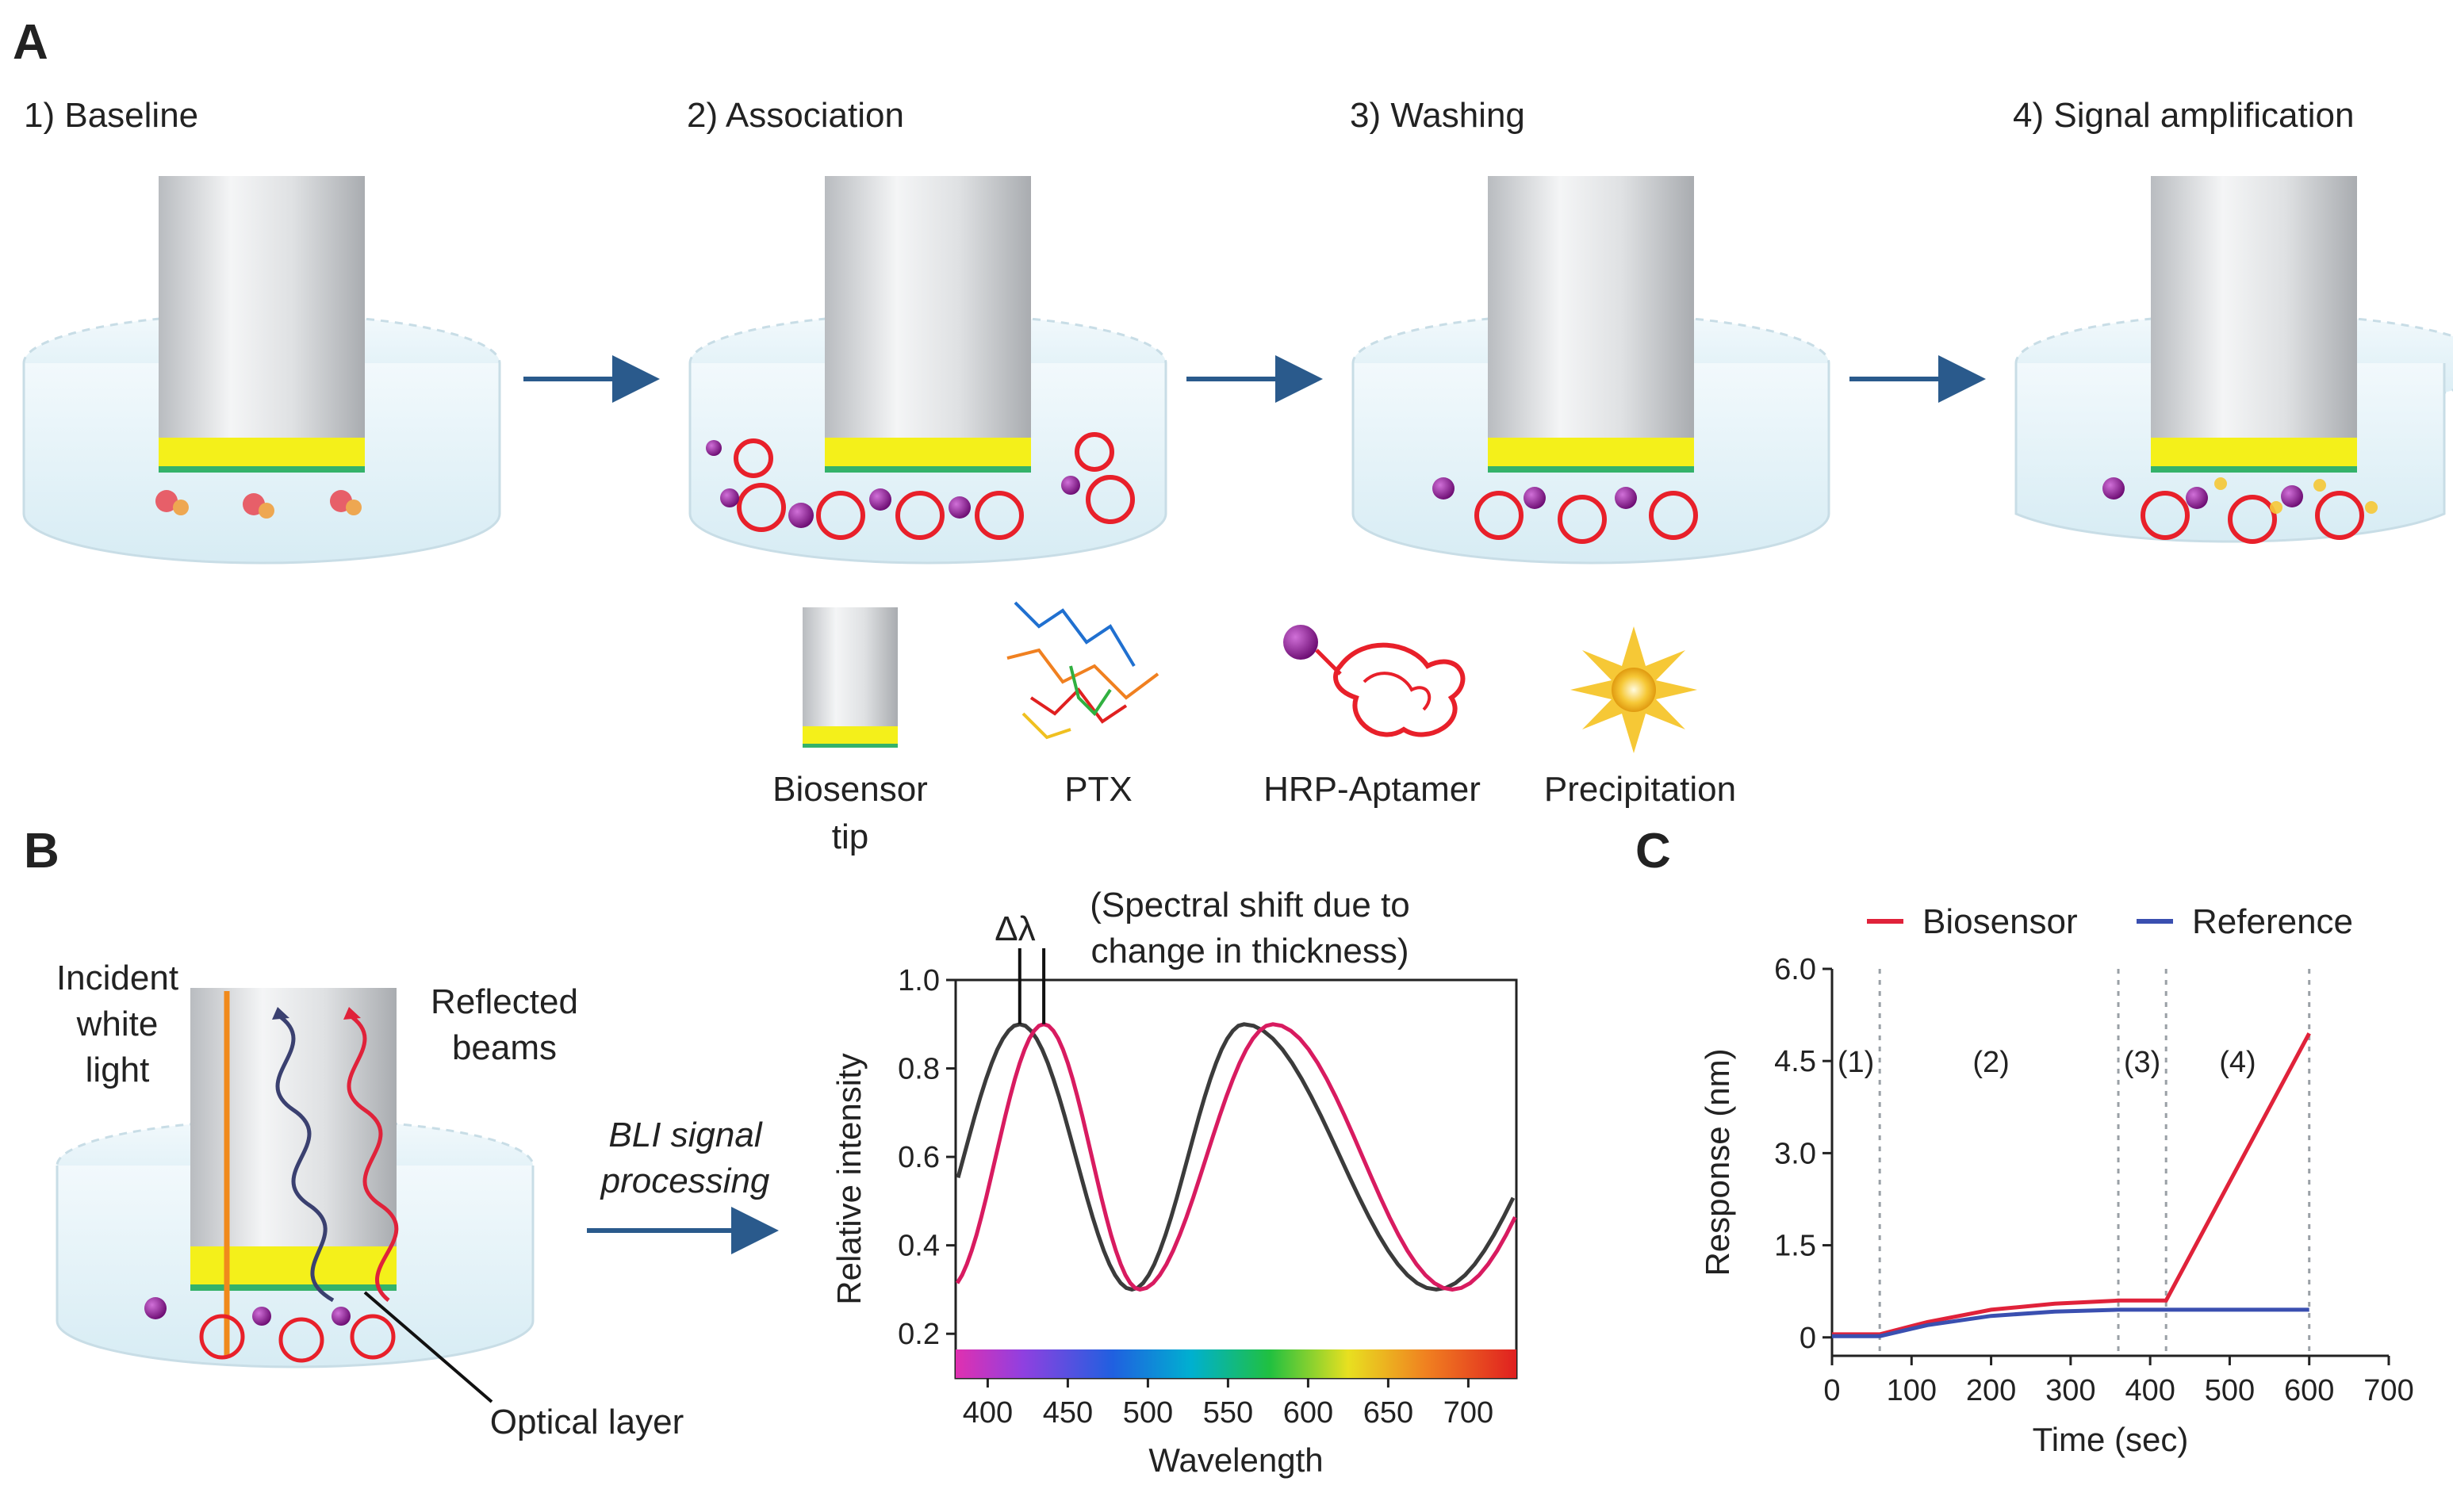  I want to click on spectrum-x-axis-title: Wavelength, so click(1235, 1460).